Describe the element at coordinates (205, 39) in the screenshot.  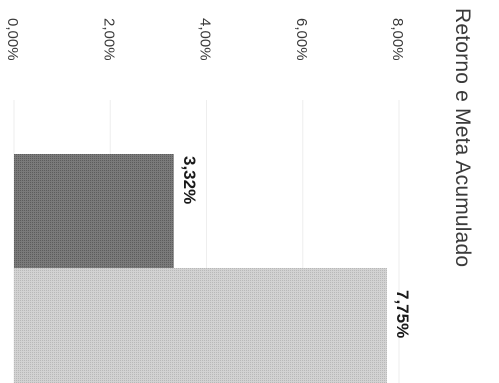
I see `tick-label: 4,00%` at that location.